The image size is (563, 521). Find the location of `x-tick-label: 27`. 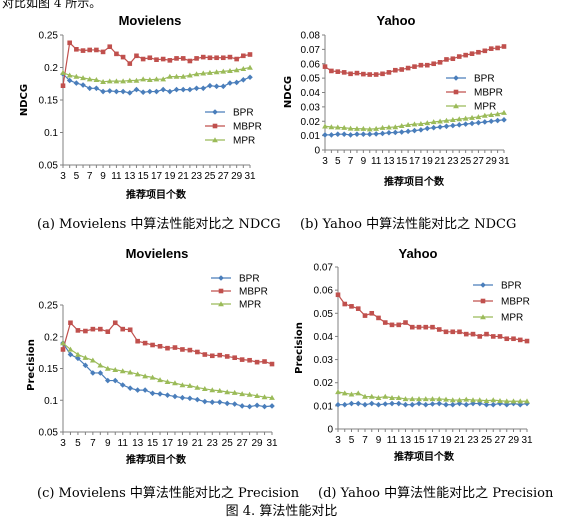

x-tick-label: 27 is located at coordinates (224, 176).